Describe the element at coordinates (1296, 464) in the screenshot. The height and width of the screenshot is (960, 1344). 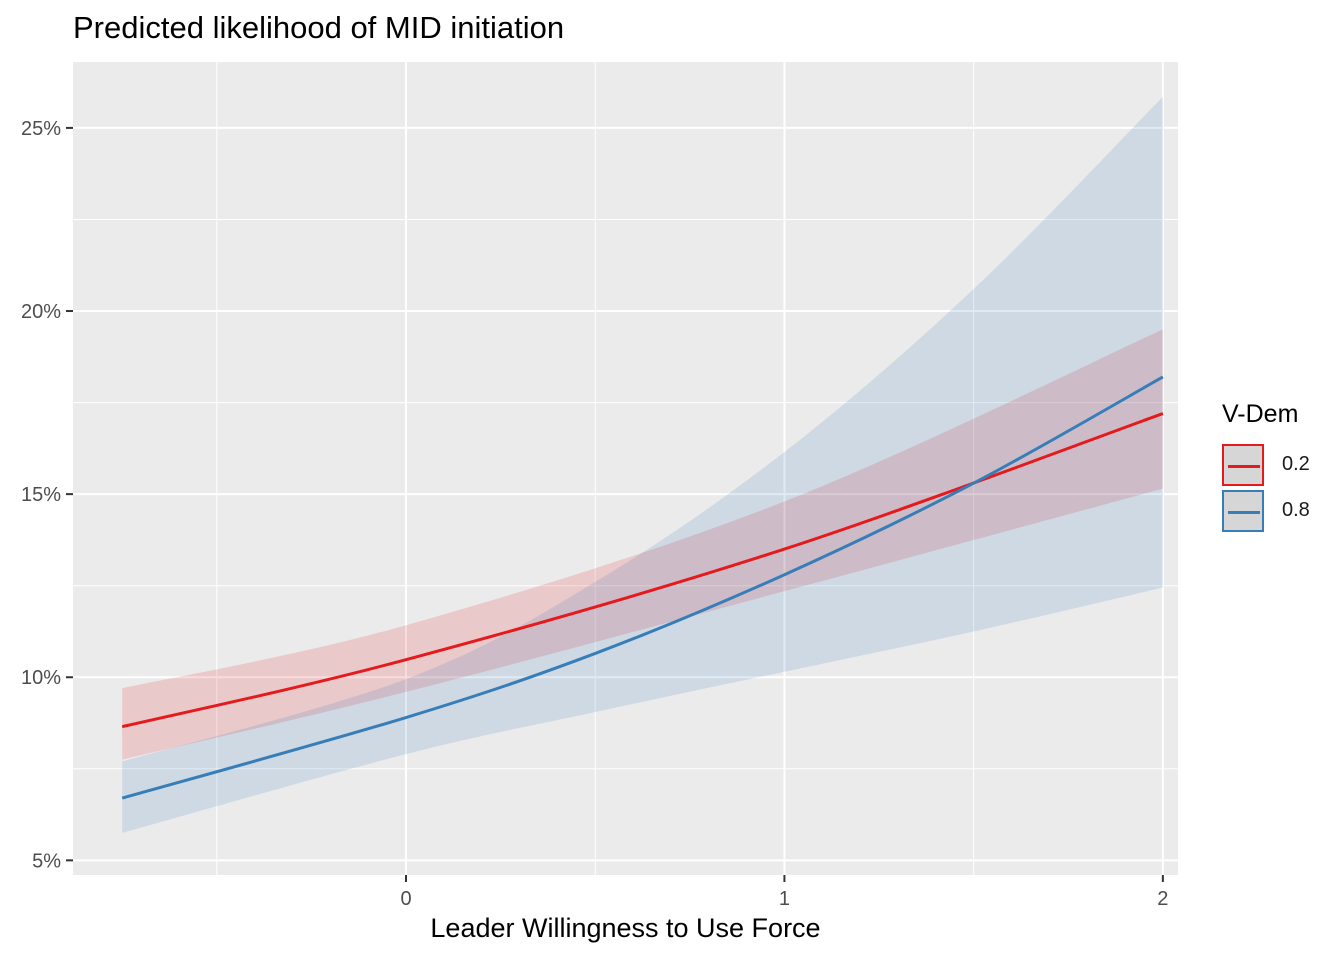
I see `legend-label-0.2: 0.2` at that location.